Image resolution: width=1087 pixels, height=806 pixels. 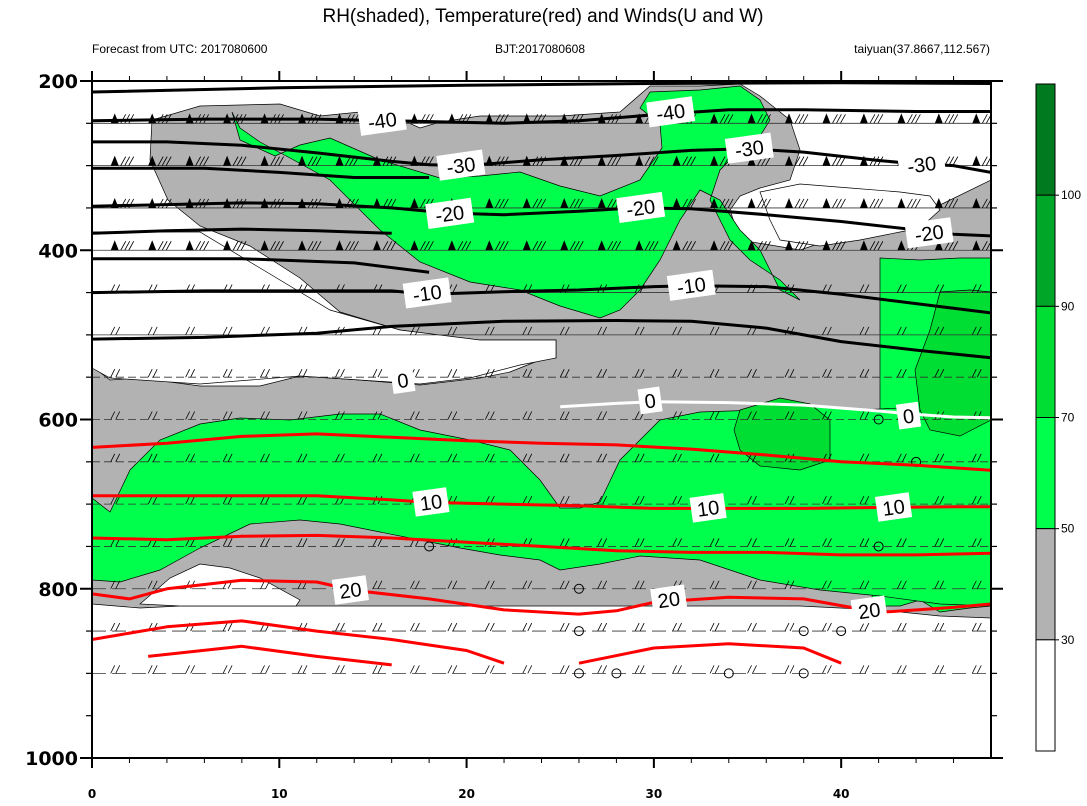 What do you see at coordinates (58, 590) in the screenshot?
I see `y-tick-label: 800` at bounding box center [58, 590].